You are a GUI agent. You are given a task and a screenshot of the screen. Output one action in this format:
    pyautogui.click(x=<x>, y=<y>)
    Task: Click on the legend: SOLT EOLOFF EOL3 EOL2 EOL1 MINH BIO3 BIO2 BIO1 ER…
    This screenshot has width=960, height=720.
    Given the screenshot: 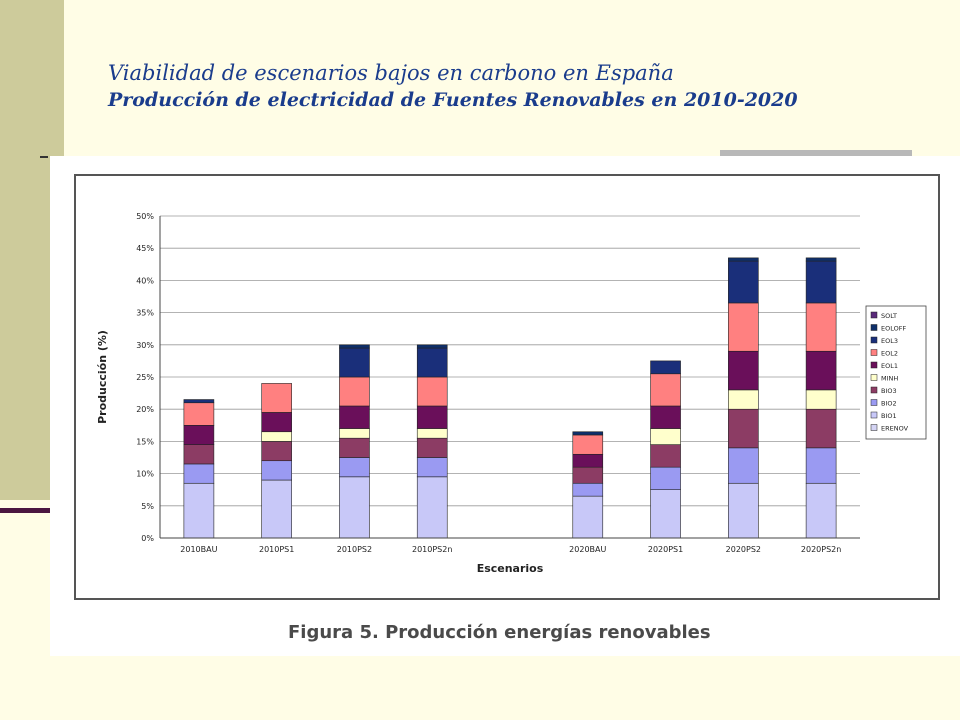 What is the action you would take?
    pyautogui.click(x=896, y=372)
    